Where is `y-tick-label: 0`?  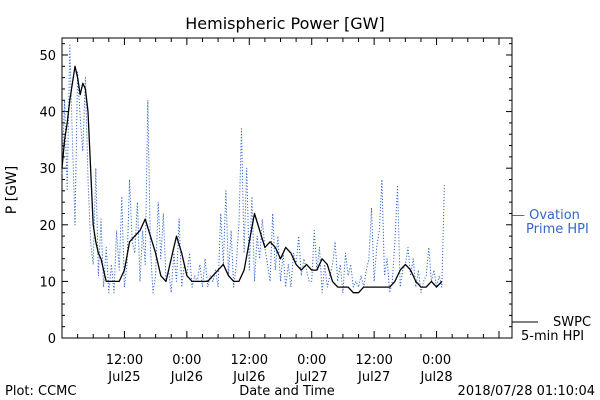
y-tick-label: 0 is located at coordinates (52, 339).